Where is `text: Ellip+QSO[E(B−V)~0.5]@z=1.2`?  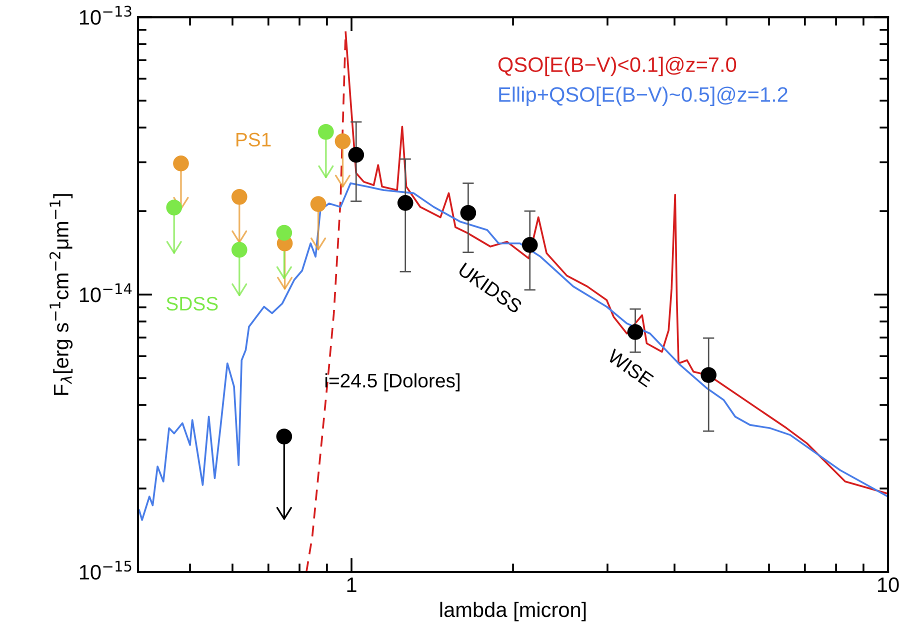
text: Ellip+QSO[E(B−V)~0.5]@z=1.2 is located at coordinates (643, 96).